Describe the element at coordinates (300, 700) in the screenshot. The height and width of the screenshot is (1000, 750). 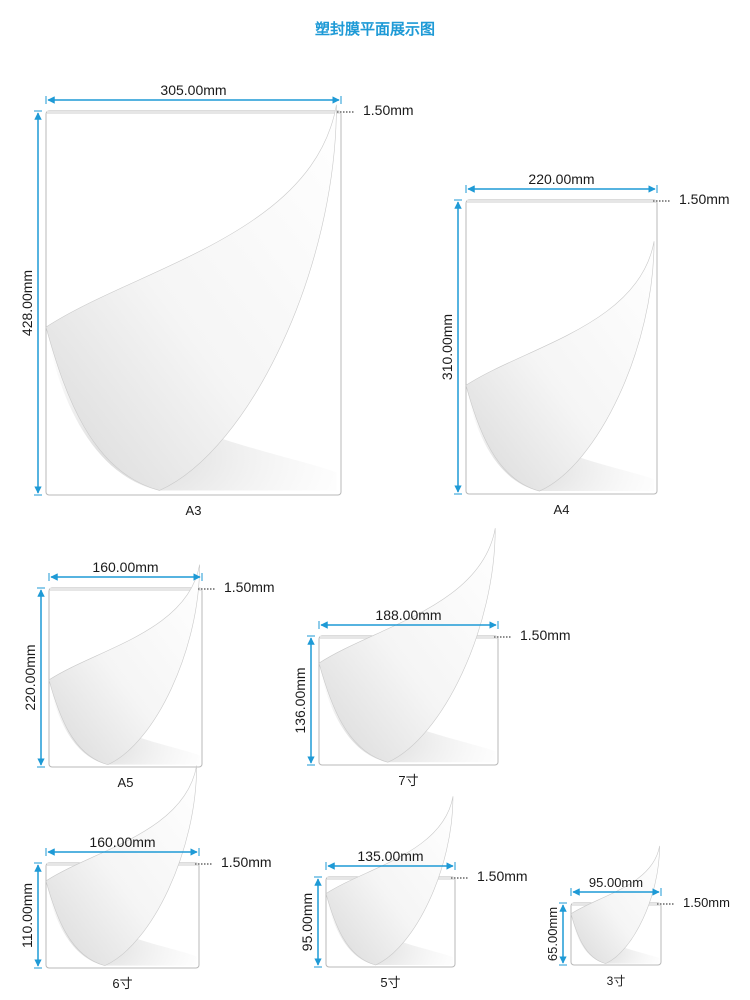
I see `height-label: 136.00mm` at that location.